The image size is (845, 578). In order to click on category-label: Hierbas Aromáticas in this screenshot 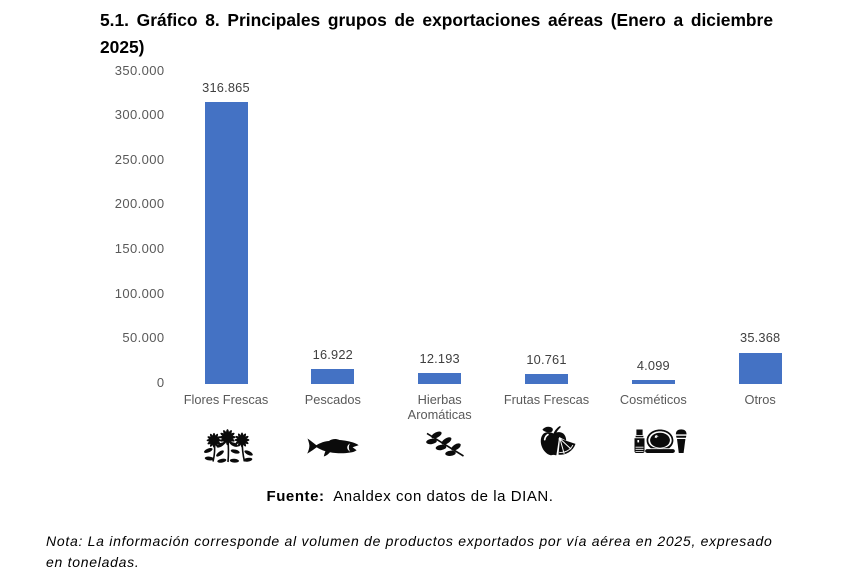, I will do `click(439, 407)`.